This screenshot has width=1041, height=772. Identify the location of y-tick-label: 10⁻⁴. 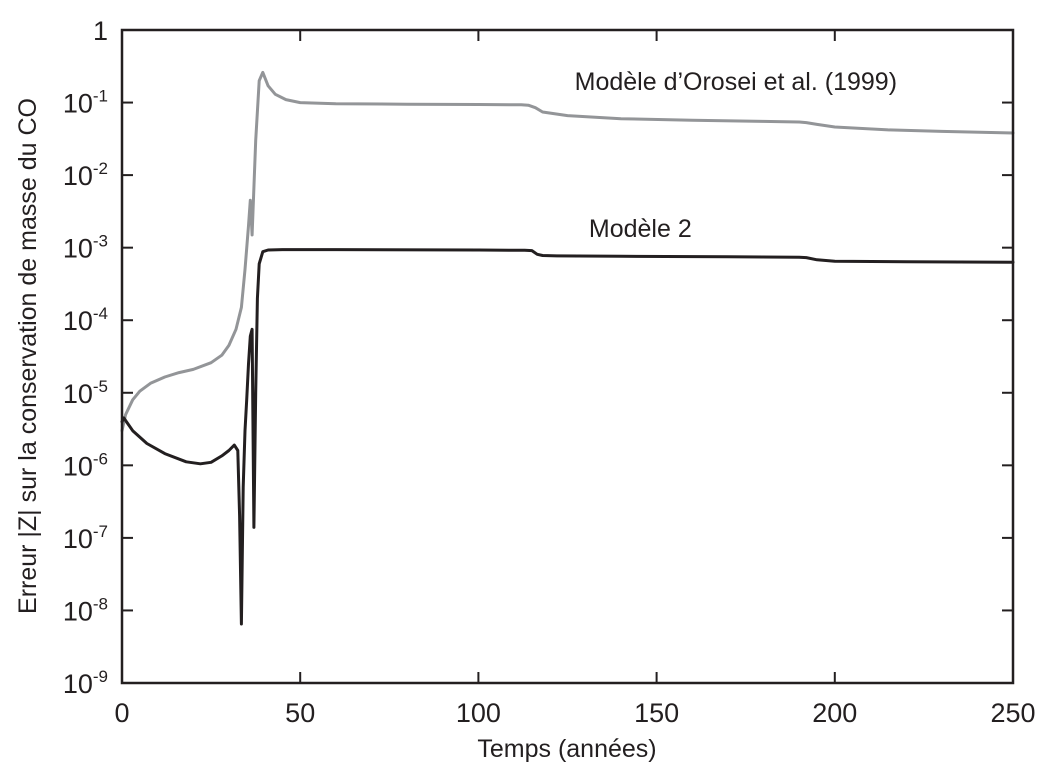
(85, 320).